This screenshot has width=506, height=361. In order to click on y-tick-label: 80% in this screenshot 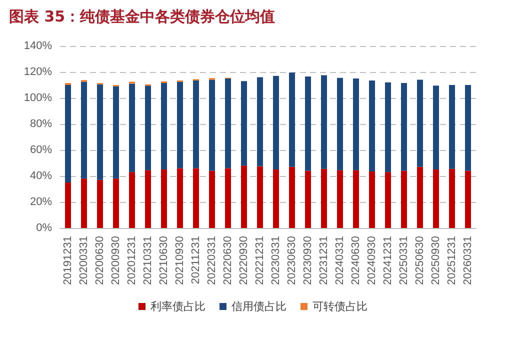, I will do `click(41, 124)`.